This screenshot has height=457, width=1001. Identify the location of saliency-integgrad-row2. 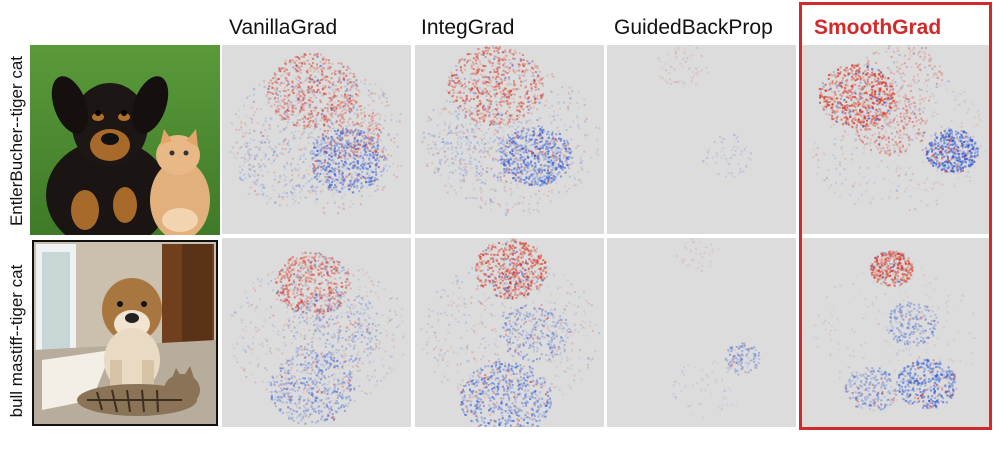
(509, 332).